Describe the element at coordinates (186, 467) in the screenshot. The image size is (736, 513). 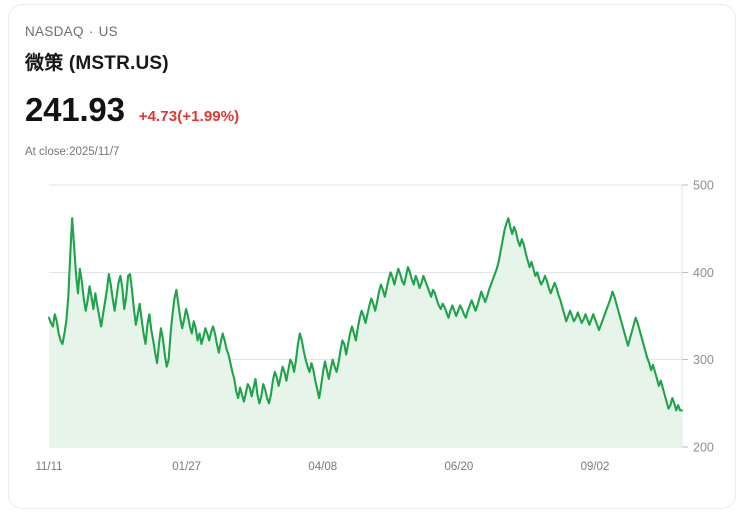
I see `x-axis-label: 01/27` at that location.